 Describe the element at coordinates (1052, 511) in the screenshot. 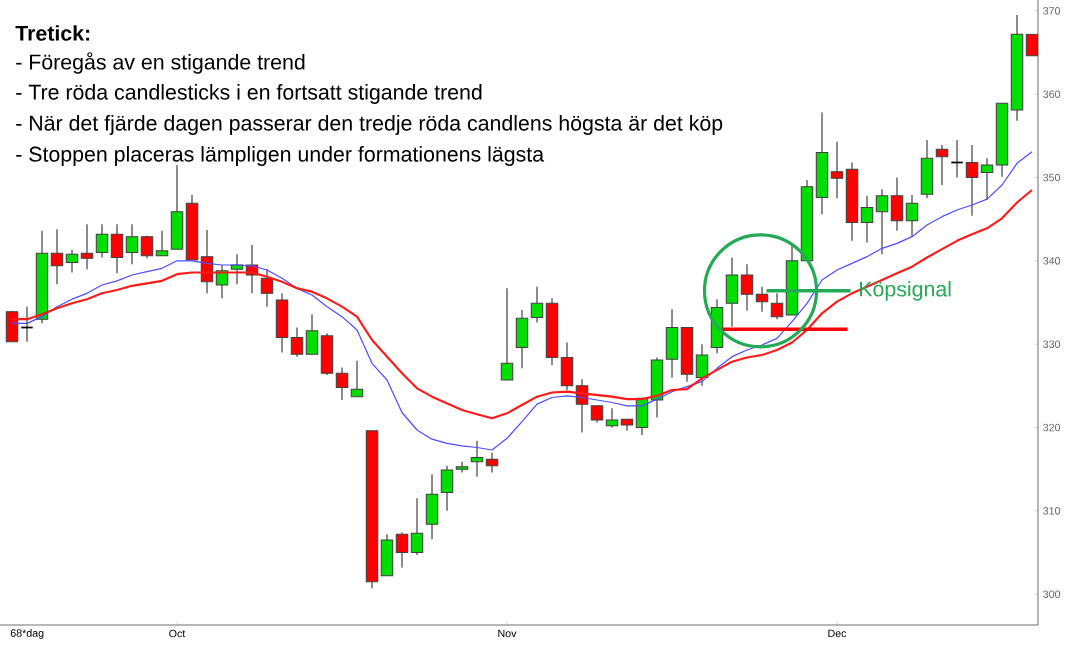

I see `y-tick-label: 310` at that location.